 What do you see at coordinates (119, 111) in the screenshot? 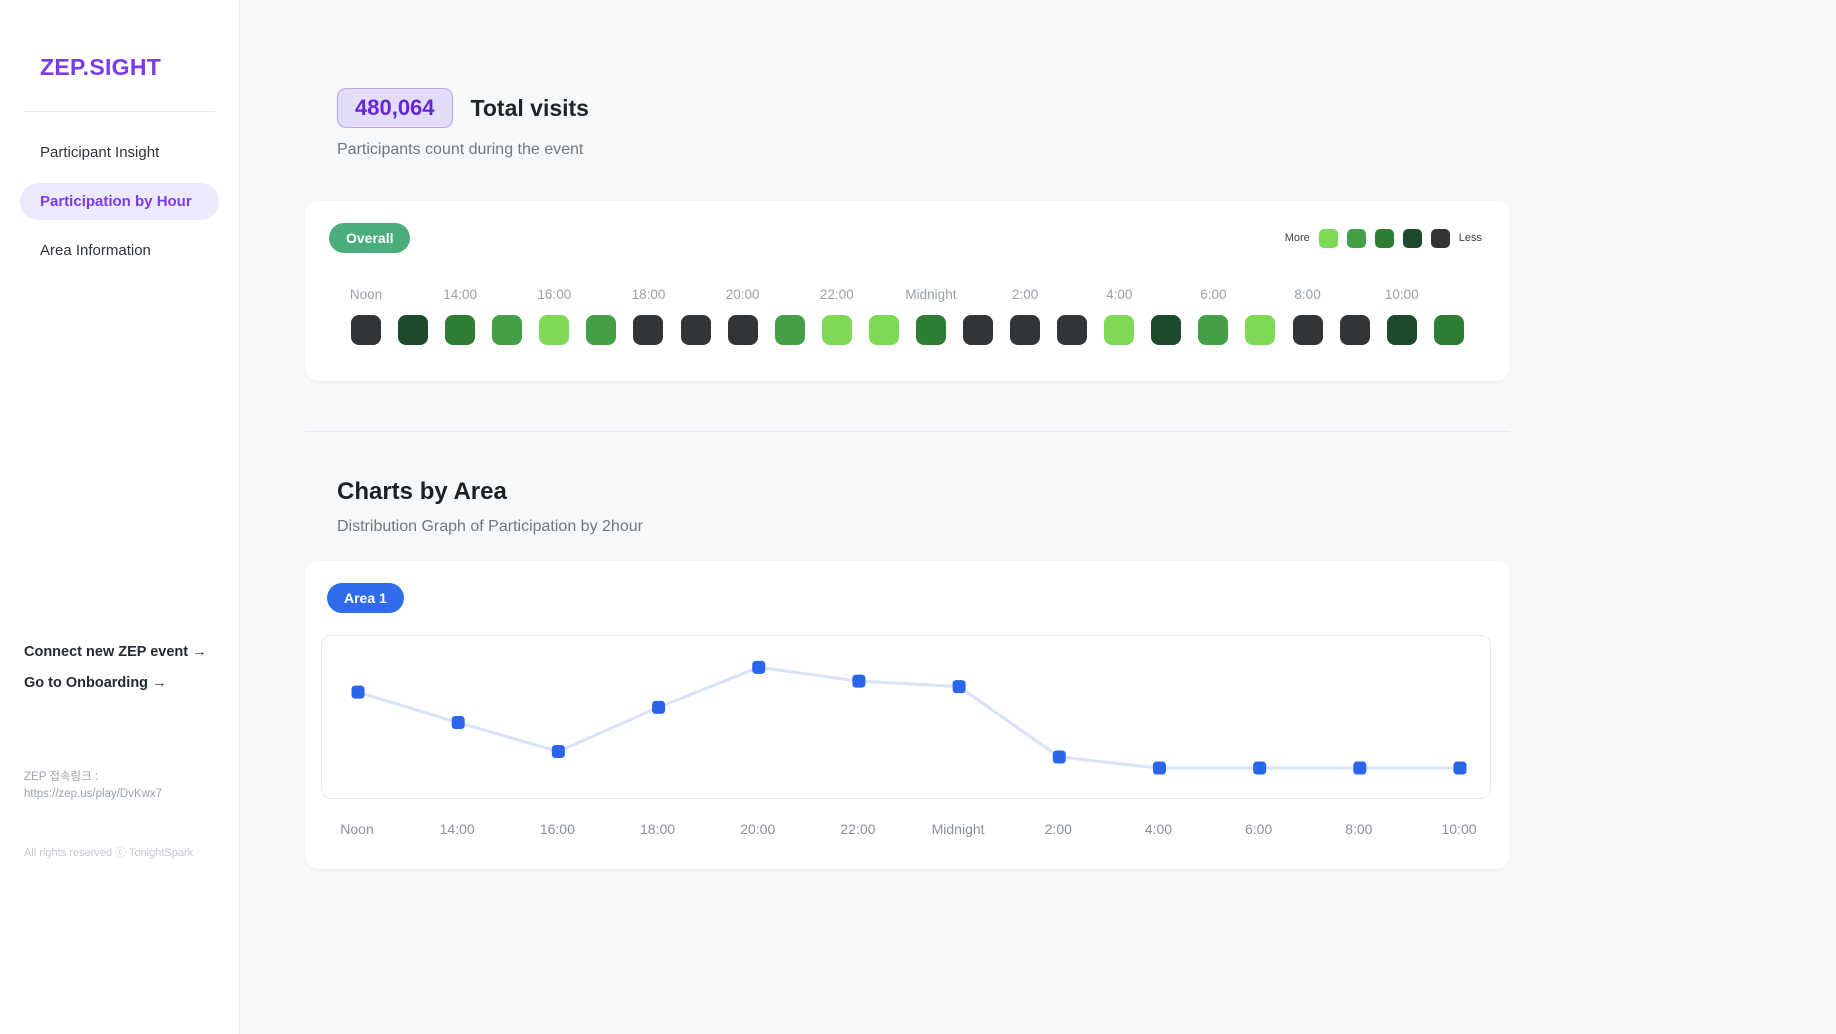
I see `sidebar-divider` at bounding box center [119, 111].